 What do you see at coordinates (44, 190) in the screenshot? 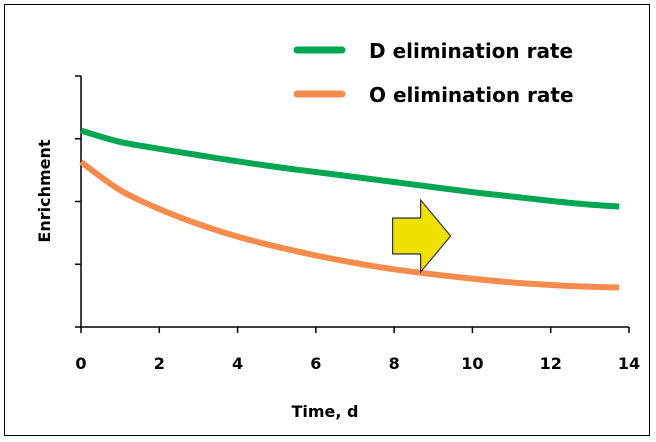
I see `y-axis-title: Enrichment` at bounding box center [44, 190].